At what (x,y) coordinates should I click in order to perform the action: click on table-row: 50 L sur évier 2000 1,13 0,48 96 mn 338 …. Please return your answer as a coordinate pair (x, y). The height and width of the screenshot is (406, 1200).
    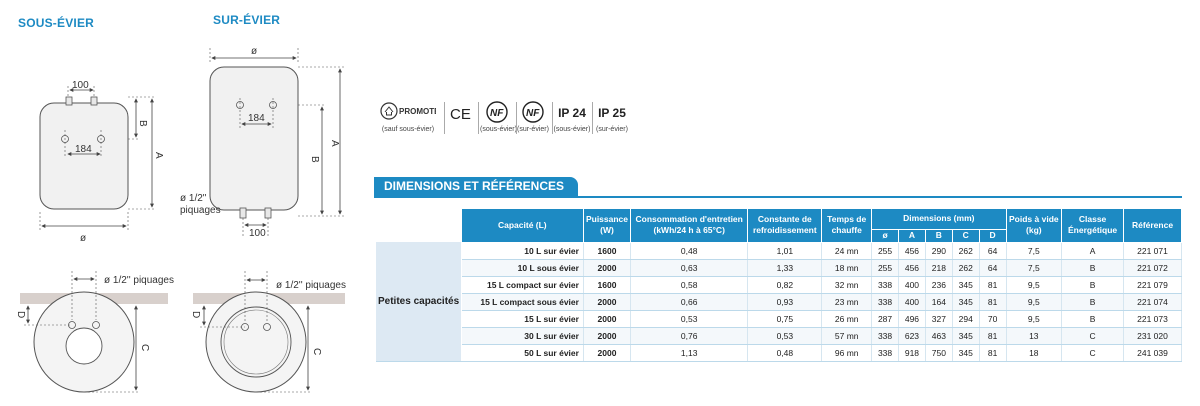
    Looking at the image, I should click on (779, 353).